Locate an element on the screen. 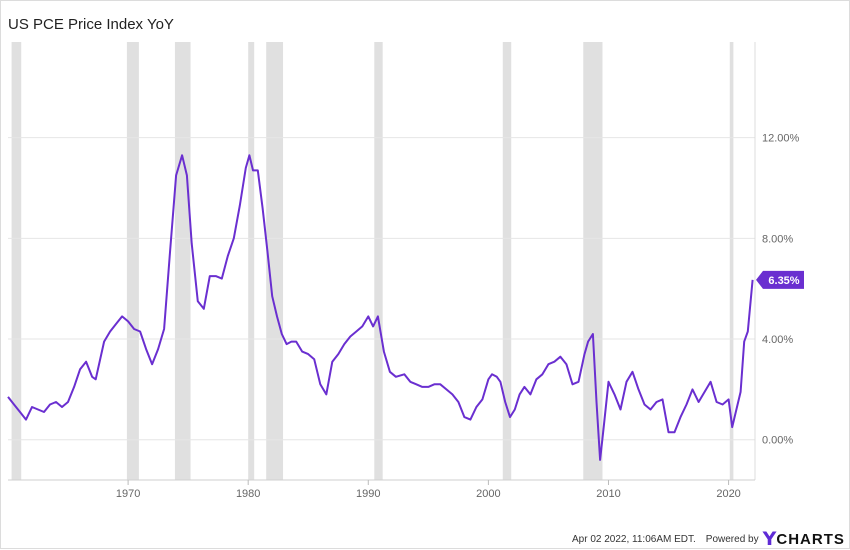 Image resolution: width=850 pixels, height=550 pixels. timestamp: Apr 02 2022, 11:06AM EDT. is located at coordinates (634, 539).